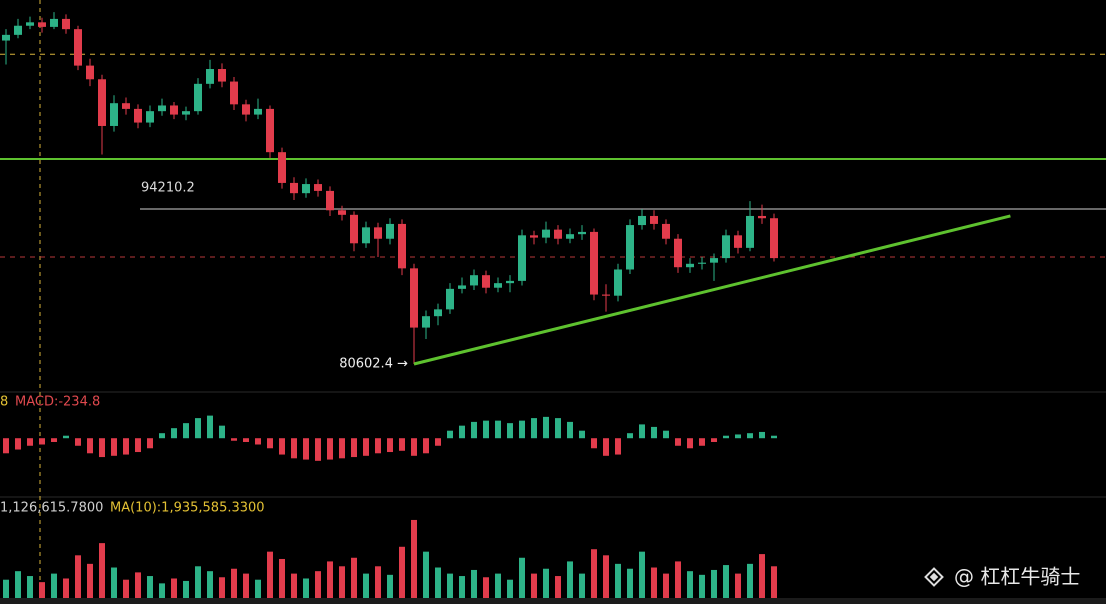 This screenshot has width=1106, height=604. What do you see at coordinates (373, 364) in the screenshot?
I see `low-price-label: 80602.4 →` at bounding box center [373, 364].